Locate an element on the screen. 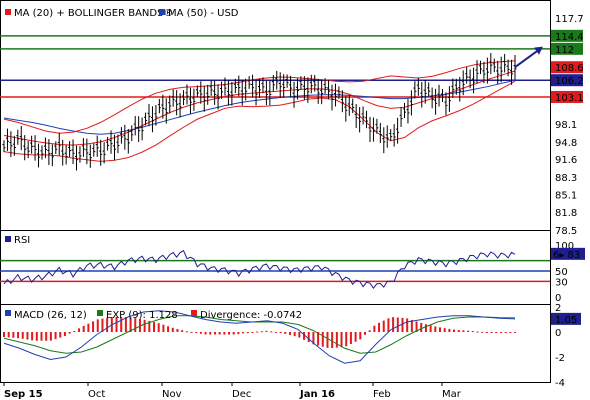 The height and width of the screenshot is (400, 590). price-tick-label: 91.6 is located at coordinates (566, 160).